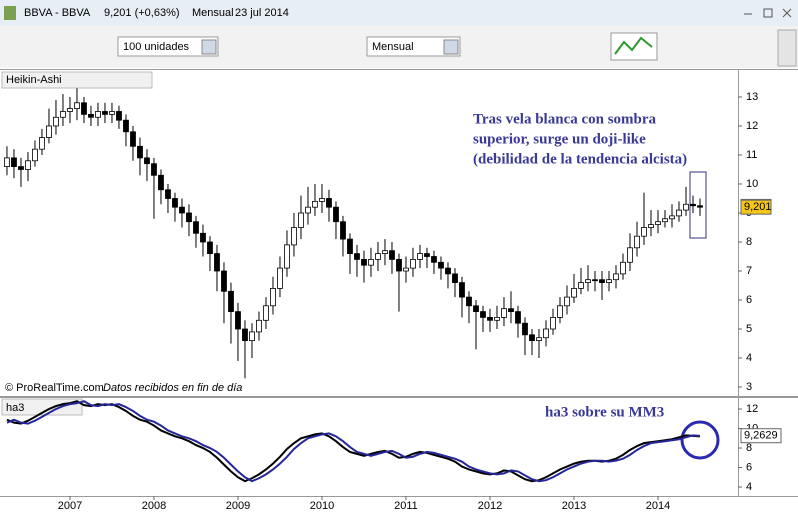 The image size is (798, 514). Describe the element at coordinates (751, 155) in the screenshot. I see `y-tick-label: 11` at that location.